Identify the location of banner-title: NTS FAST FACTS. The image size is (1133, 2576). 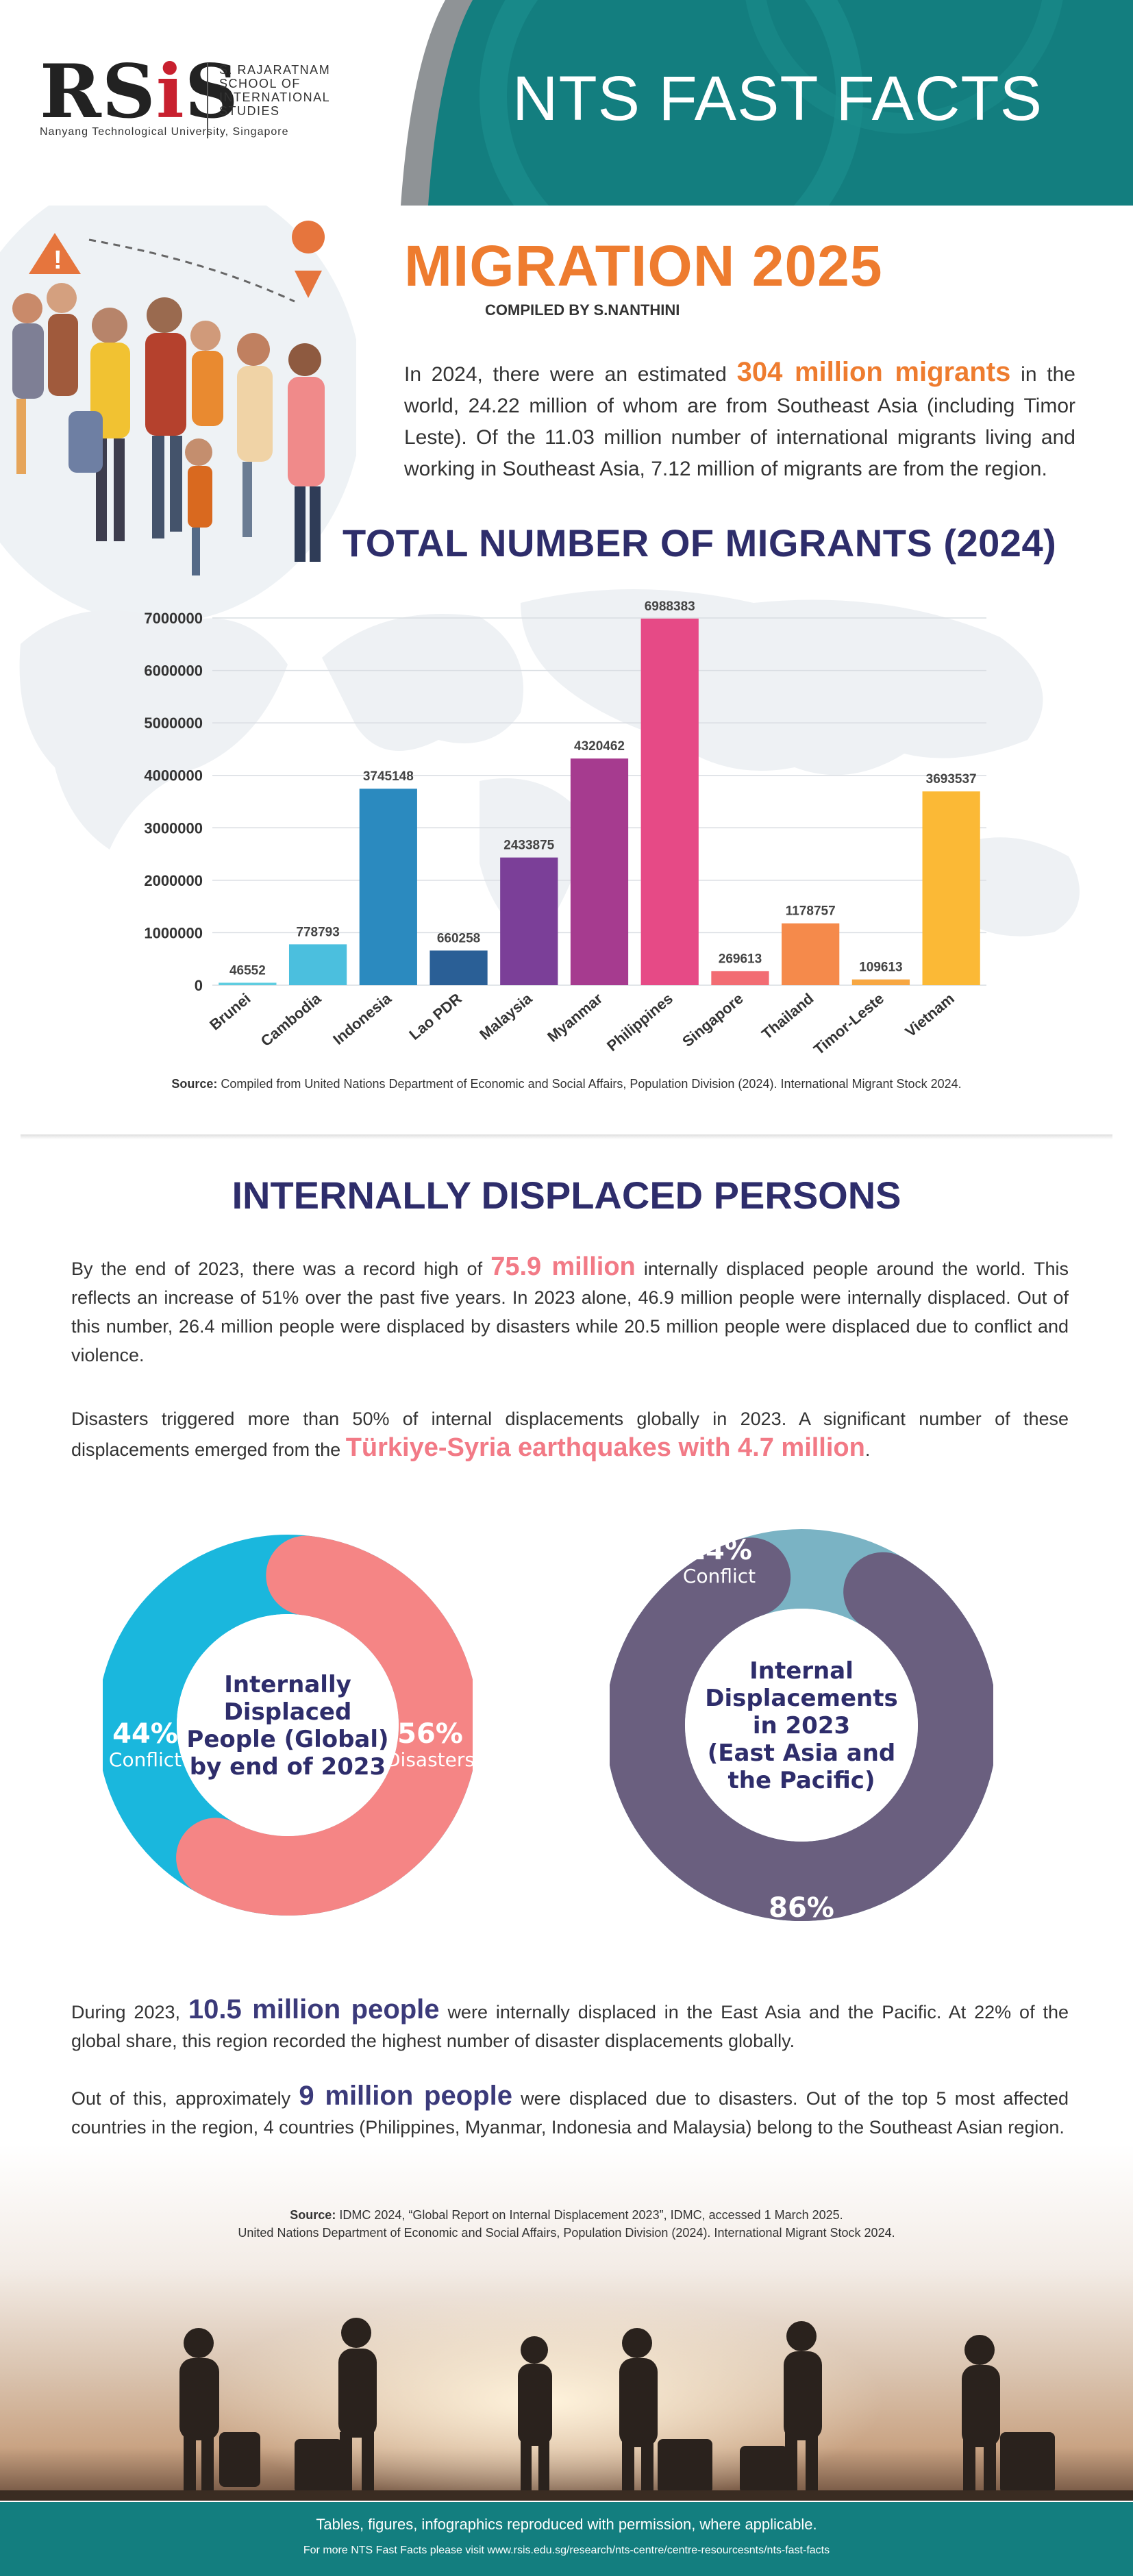
(777, 99).